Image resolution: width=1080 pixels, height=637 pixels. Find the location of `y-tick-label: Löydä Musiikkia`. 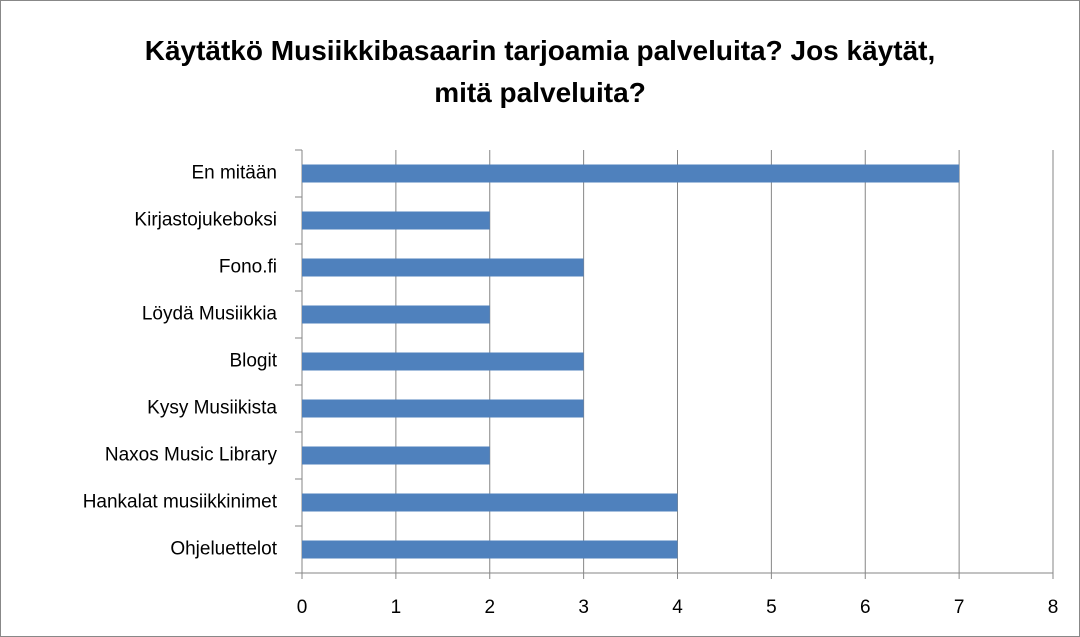

y-tick-label: Löydä Musiikkia is located at coordinates (210, 314).